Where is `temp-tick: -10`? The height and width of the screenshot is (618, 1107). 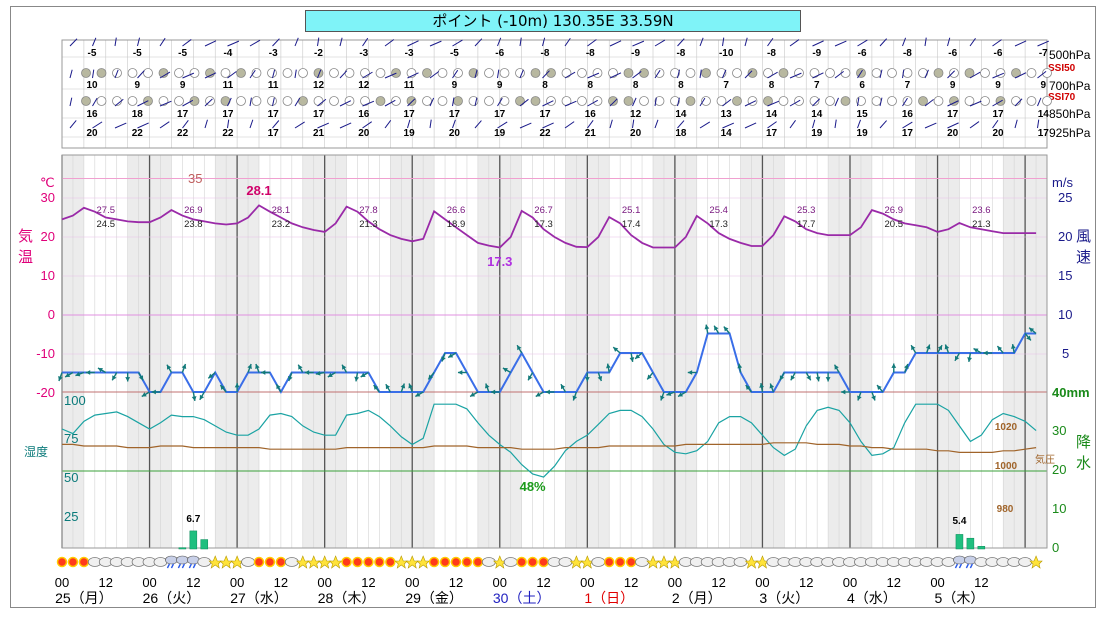
temp-tick: -10 is located at coordinates (45, 353).